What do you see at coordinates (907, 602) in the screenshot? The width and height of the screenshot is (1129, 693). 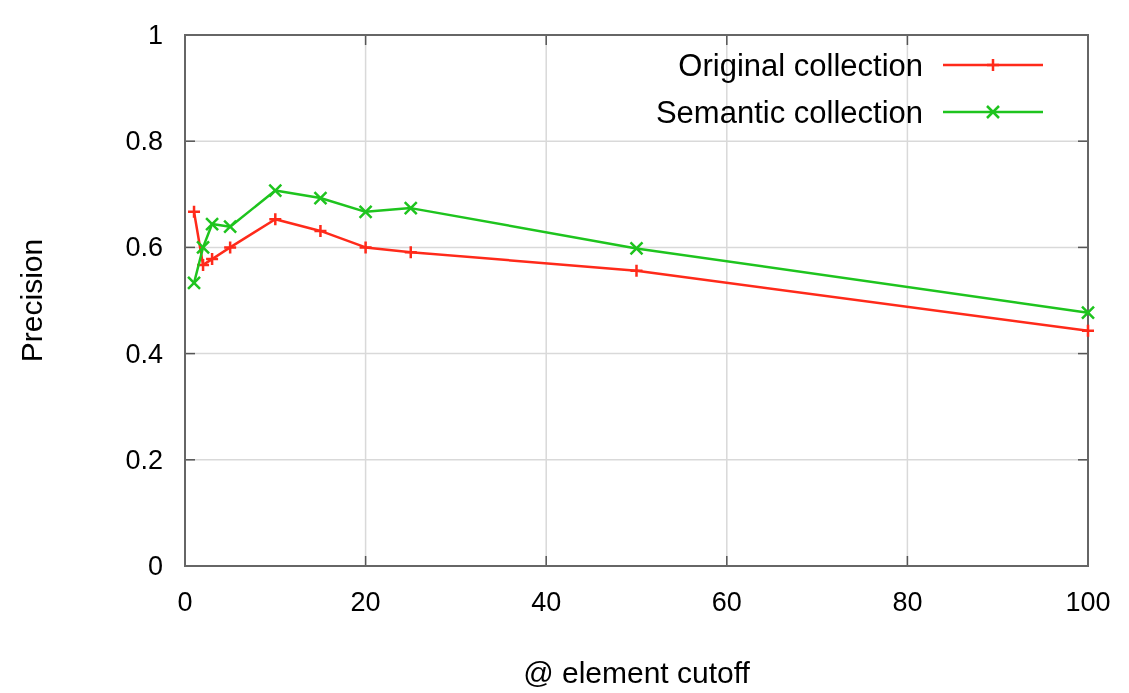 I see `x-tick-label: 80` at bounding box center [907, 602].